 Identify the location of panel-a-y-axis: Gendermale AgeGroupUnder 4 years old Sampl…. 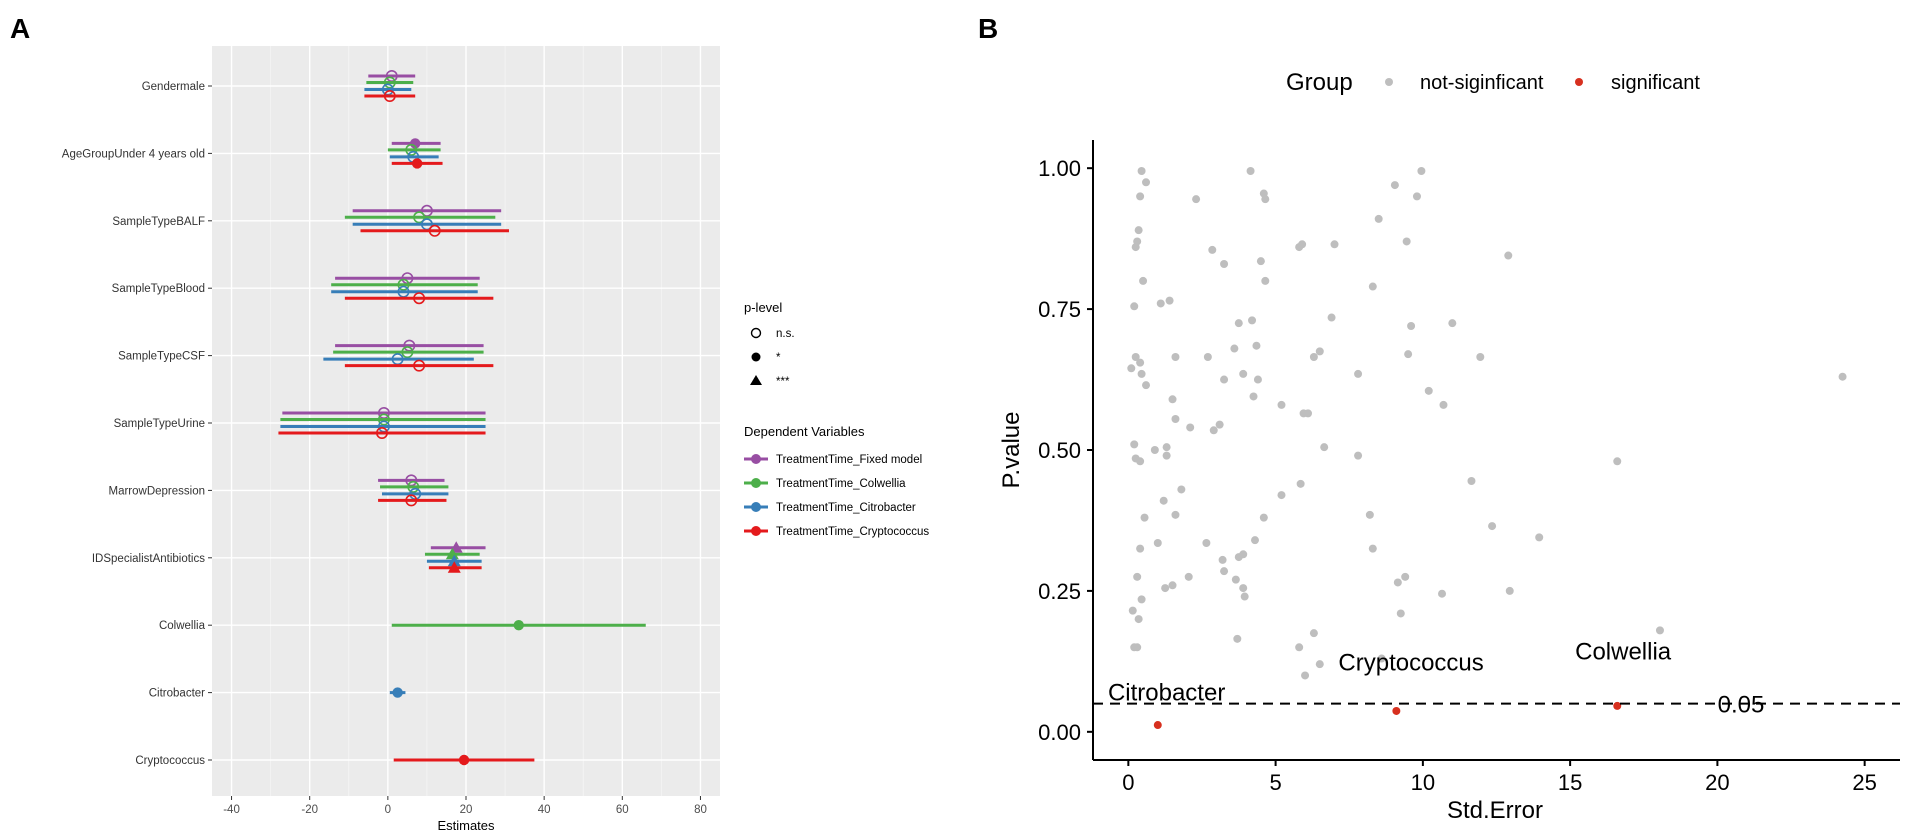
(137, 424).